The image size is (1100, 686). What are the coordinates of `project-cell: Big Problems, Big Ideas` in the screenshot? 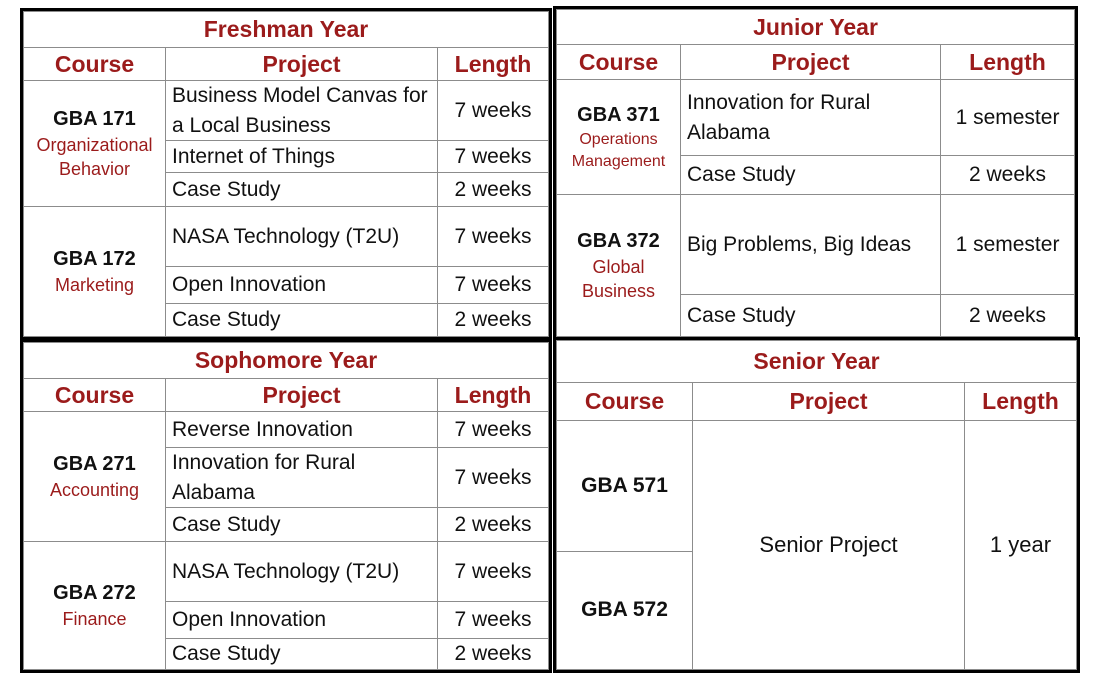 It's located at (810, 244).